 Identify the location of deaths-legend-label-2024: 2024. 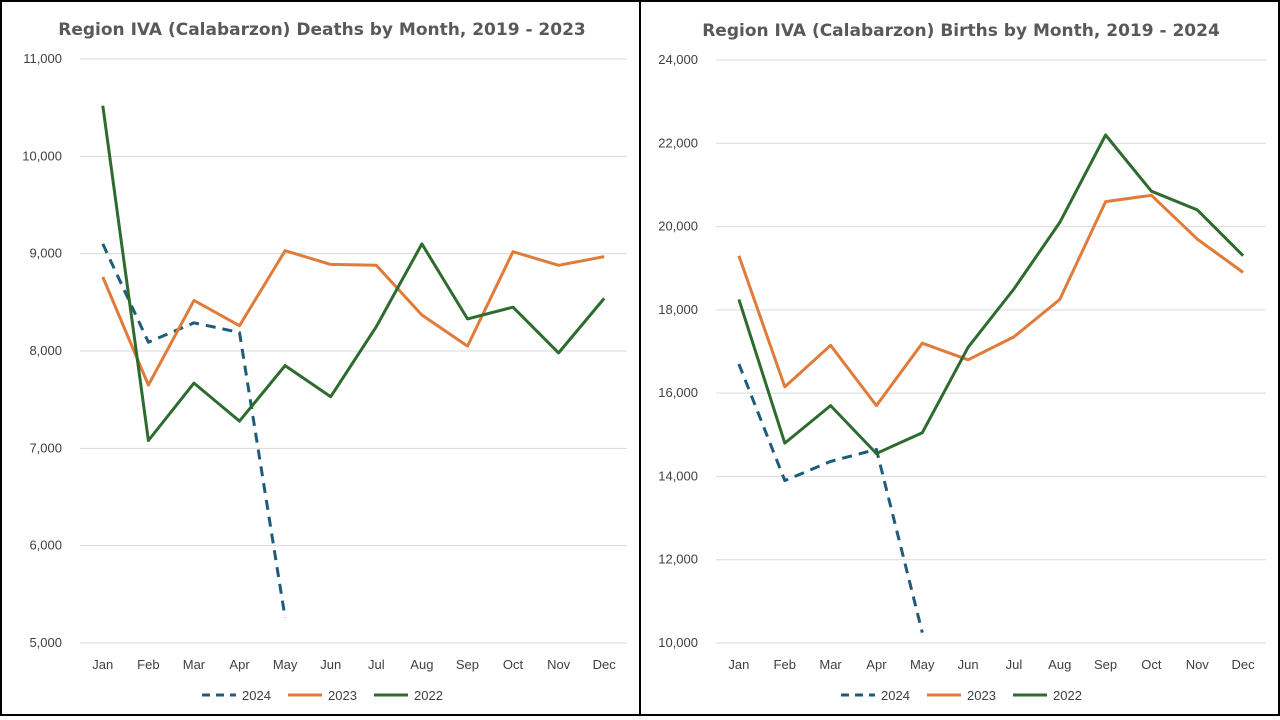
(256, 695).